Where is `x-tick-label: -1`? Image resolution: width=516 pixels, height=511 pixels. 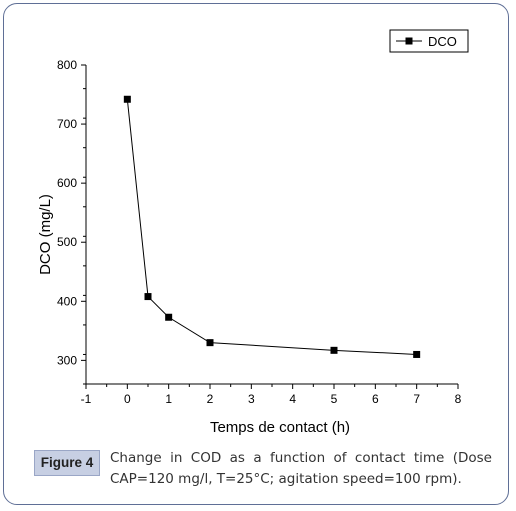 x-tick-label: -1 is located at coordinates (86, 399).